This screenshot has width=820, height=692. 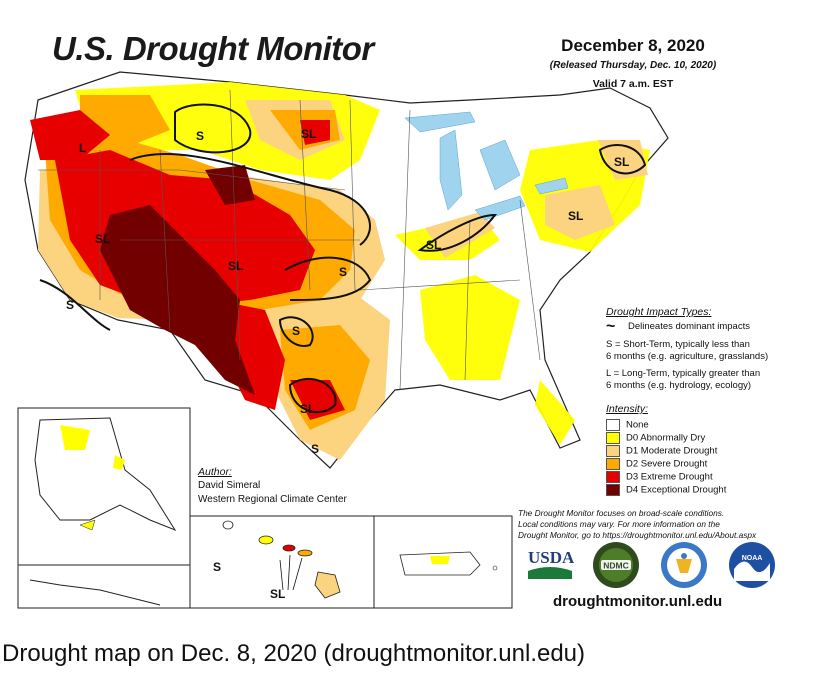 What do you see at coordinates (672, 451) in the screenshot?
I see `legend-label: D1 Moderate Drought` at bounding box center [672, 451].